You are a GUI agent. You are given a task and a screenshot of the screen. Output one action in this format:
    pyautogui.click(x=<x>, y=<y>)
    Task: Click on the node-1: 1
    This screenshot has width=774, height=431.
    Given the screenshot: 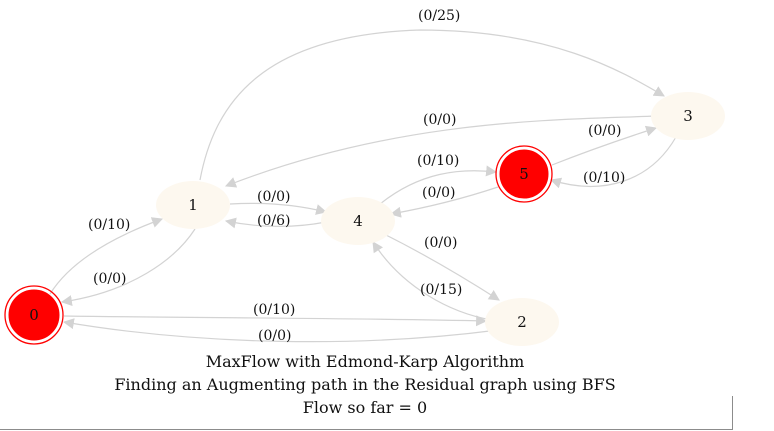 What is the action you would take?
    pyautogui.click(x=193, y=205)
    